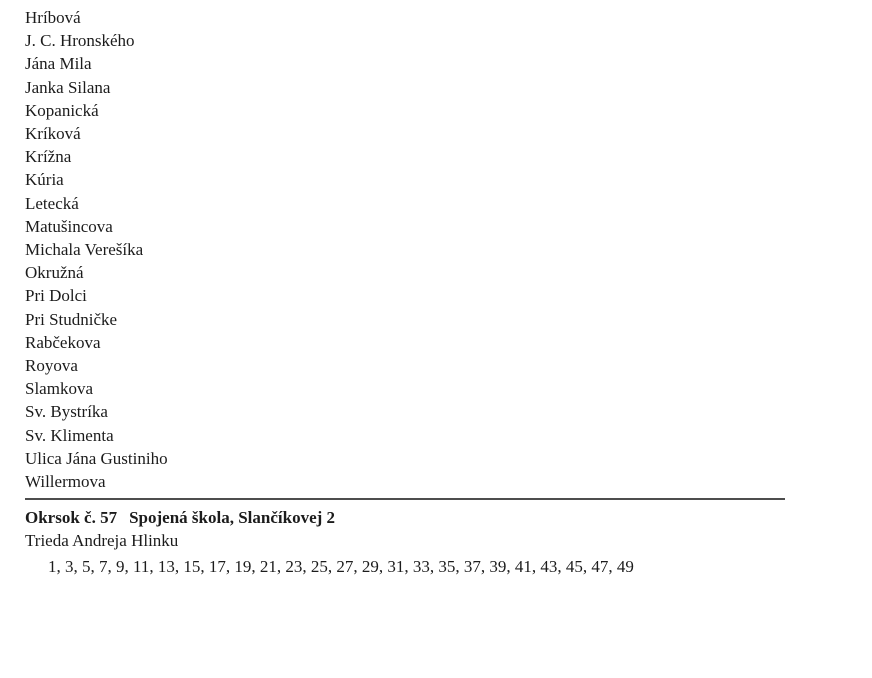  I want to click on street-list-item: Kopanická, so click(62, 110).